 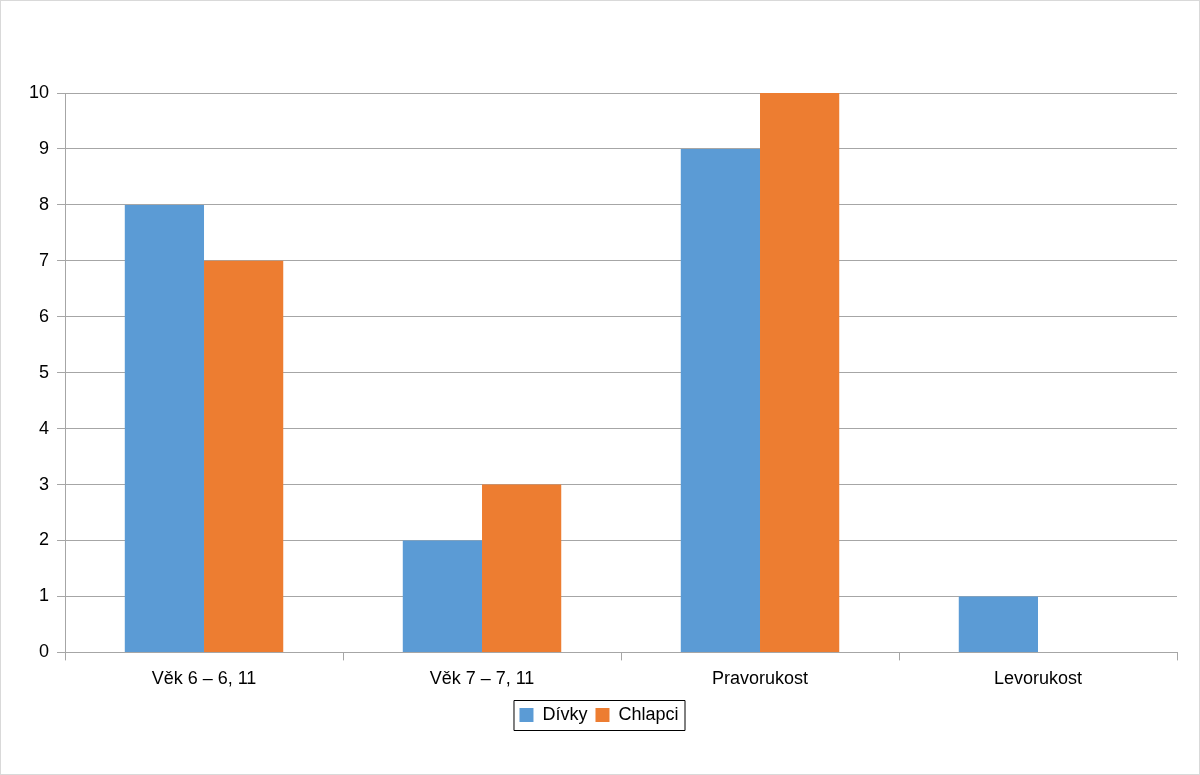 I want to click on y-tick-label: 1, so click(x=44, y=595).